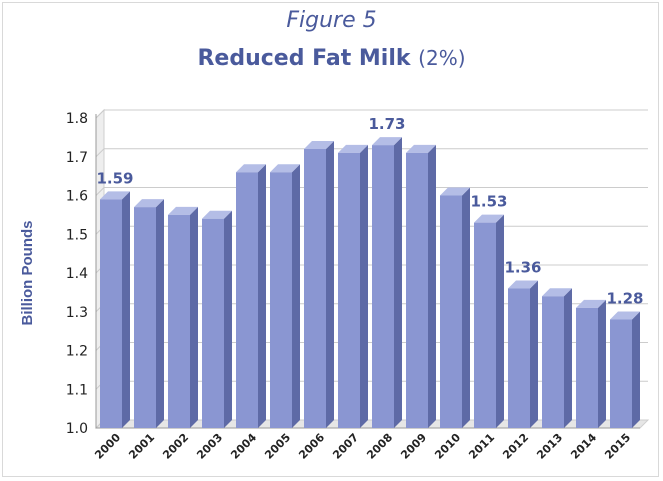  I want to click on x-tick-label: 2011, so click(481, 446).